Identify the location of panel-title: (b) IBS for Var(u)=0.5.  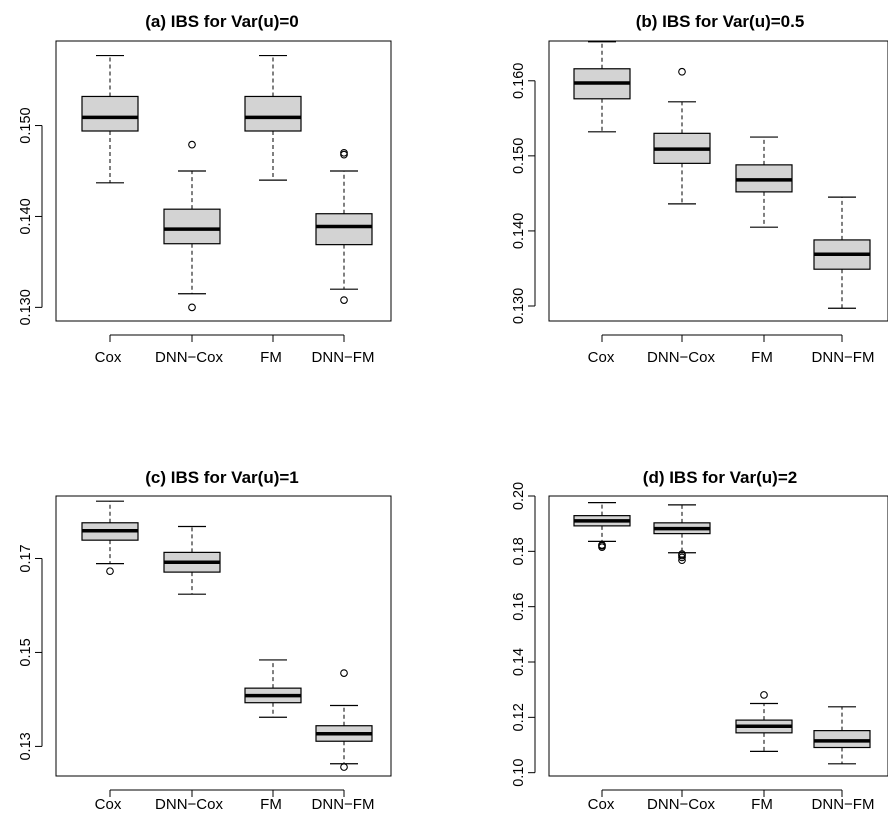
(720, 21).